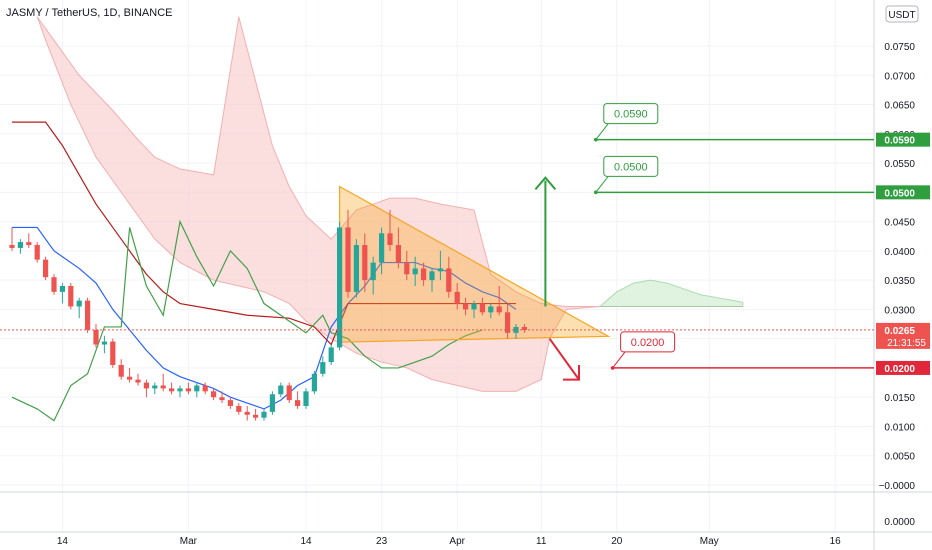 The width and height of the screenshot is (932, 550). I want to click on y-tick-label: 0.0550, so click(899, 164).